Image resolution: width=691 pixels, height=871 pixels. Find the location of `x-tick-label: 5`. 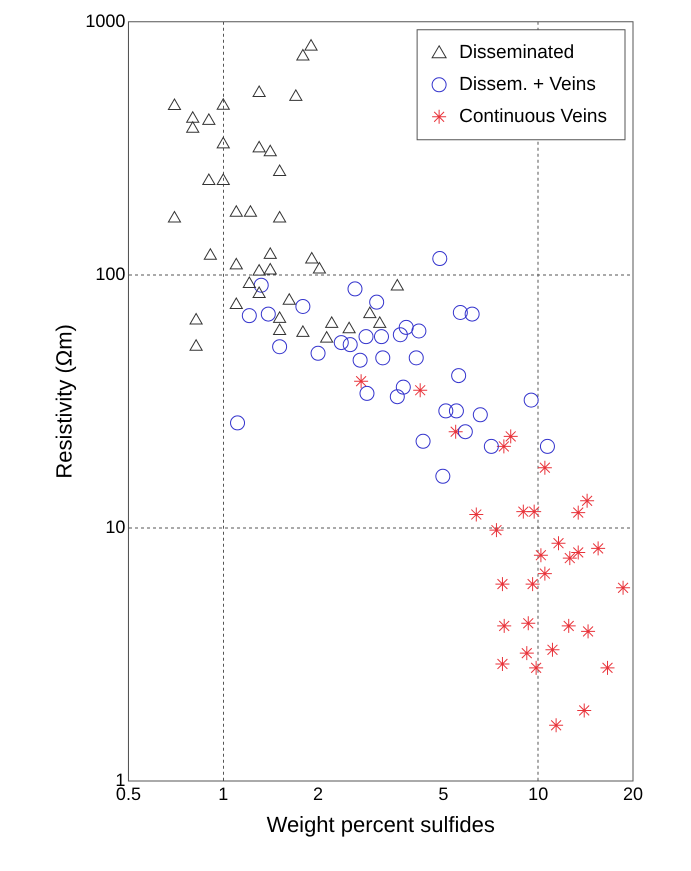

x-tick-label: 5 is located at coordinates (443, 794).